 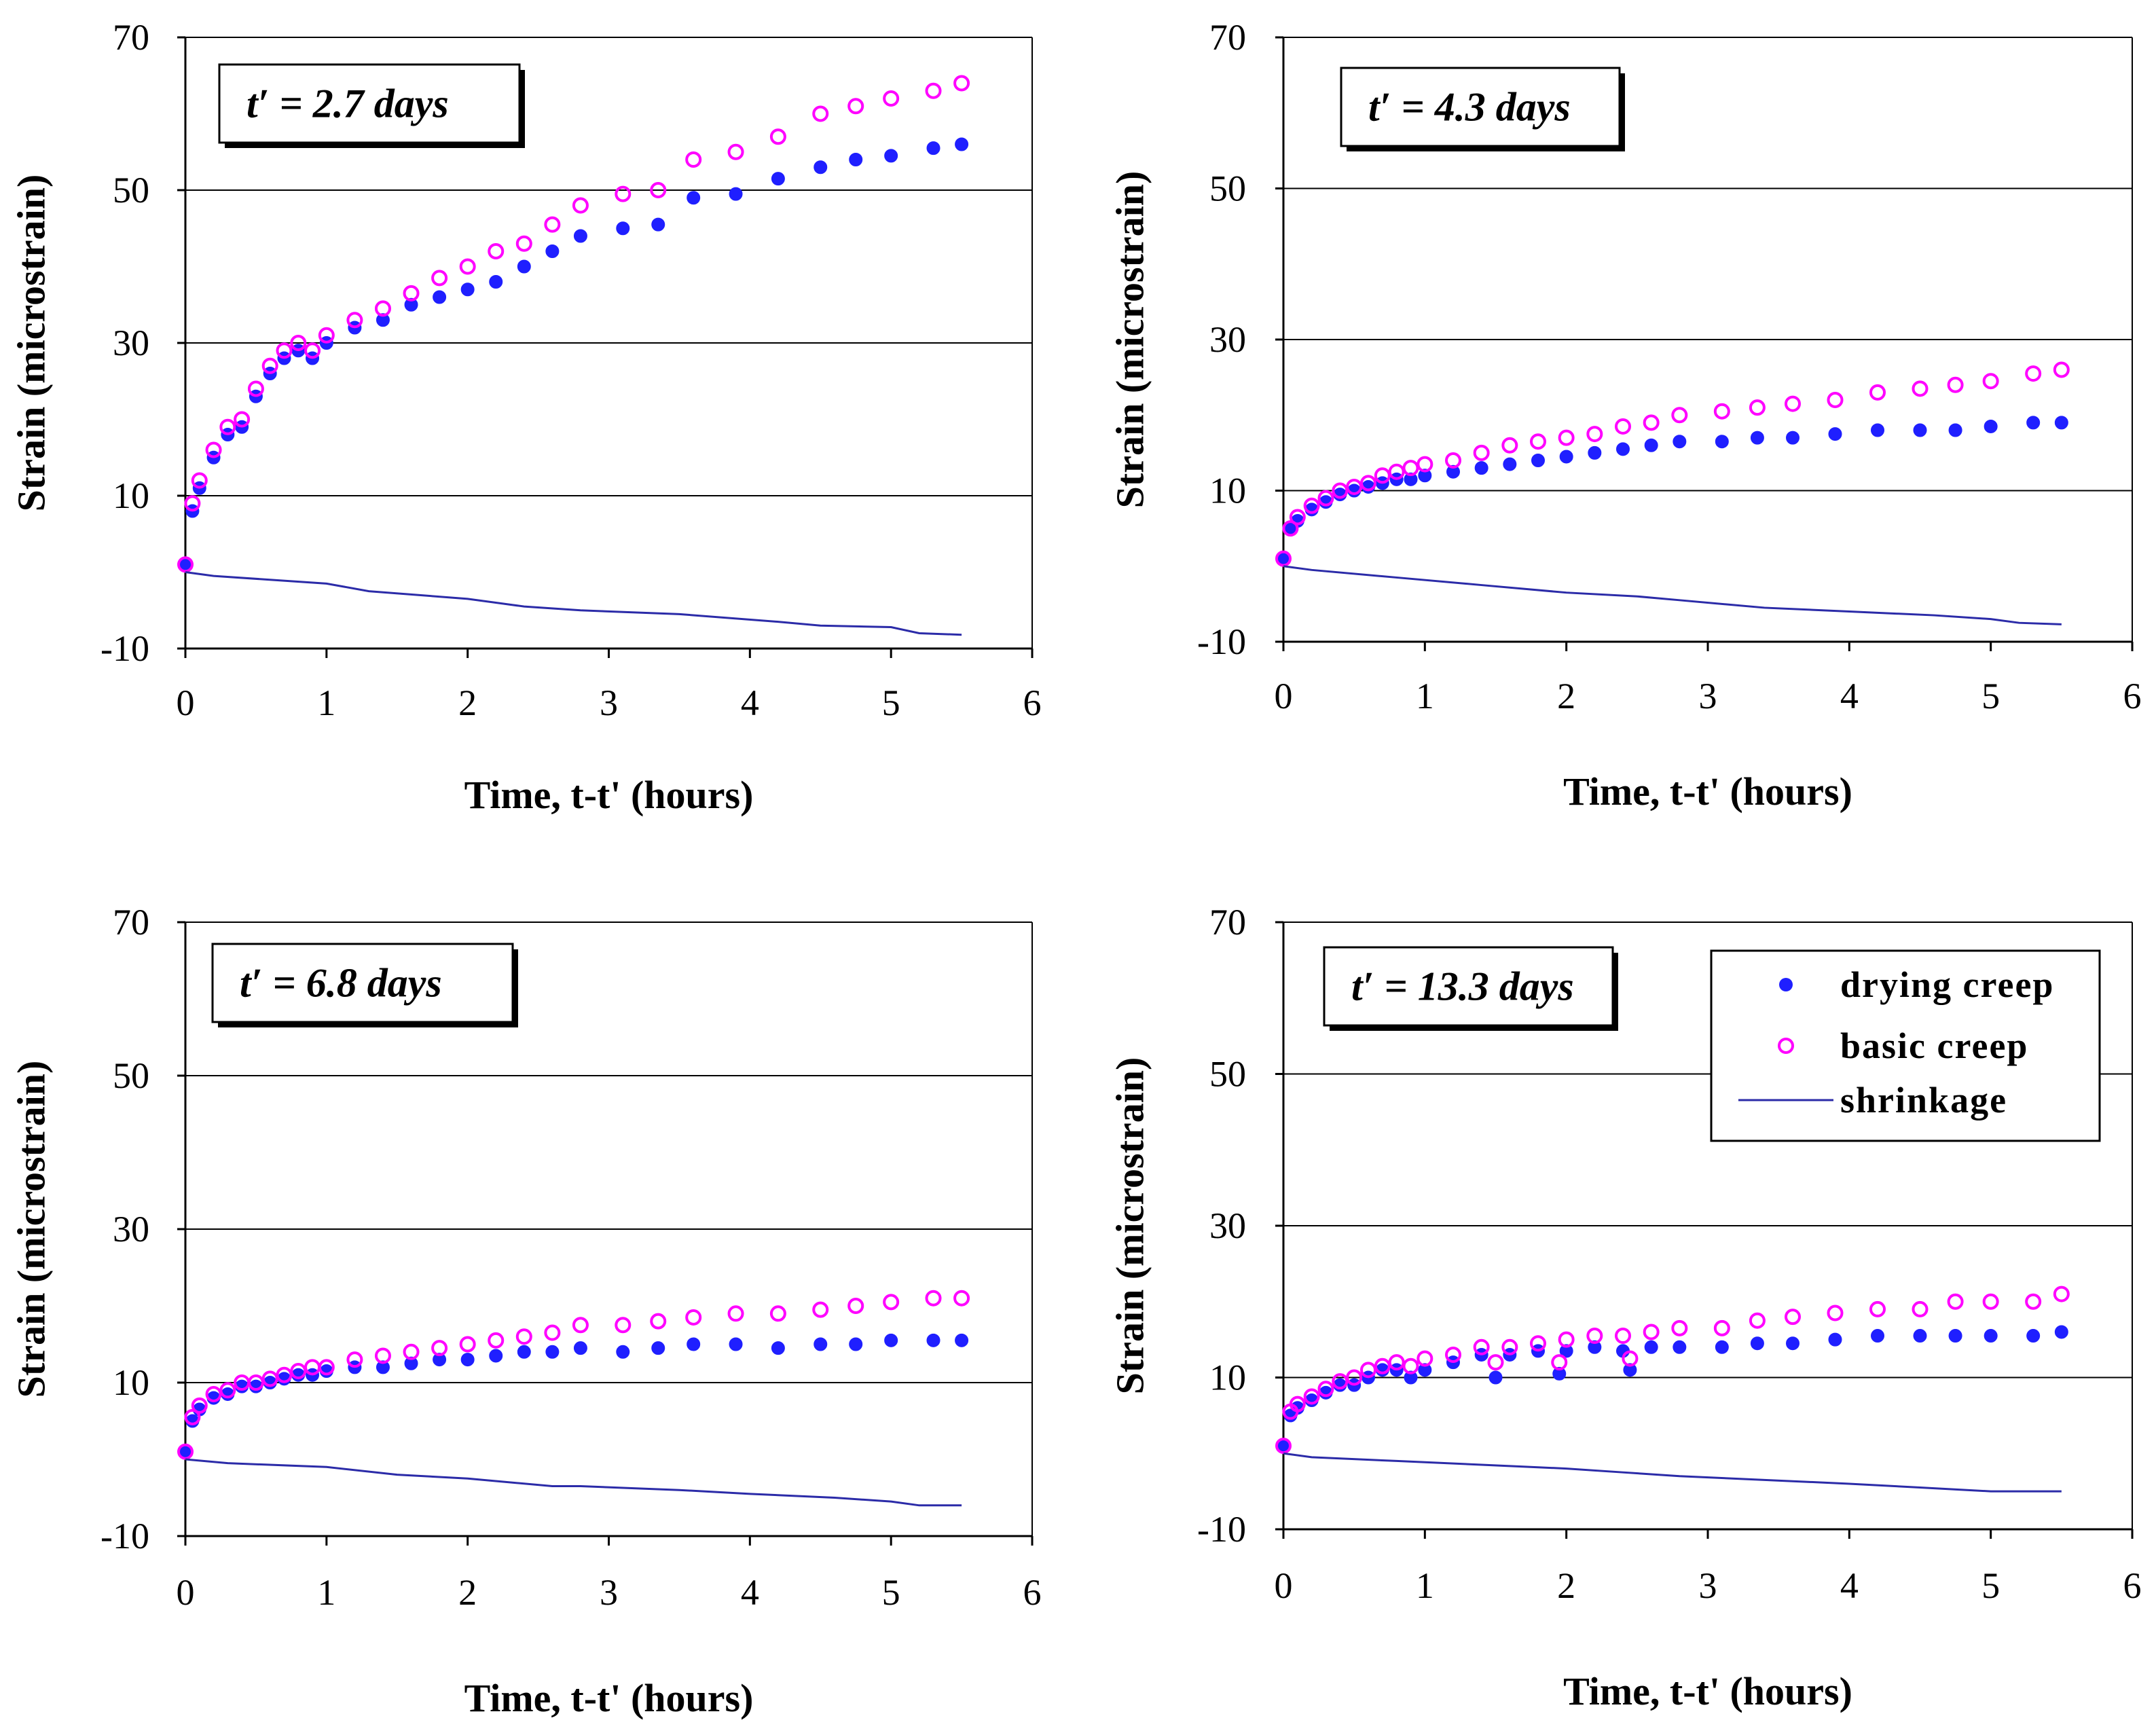 What do you see at coordinates (609, 1592) in the screenshot?
I see `x-tick-label: 3` at bounding box center [609, 1592].